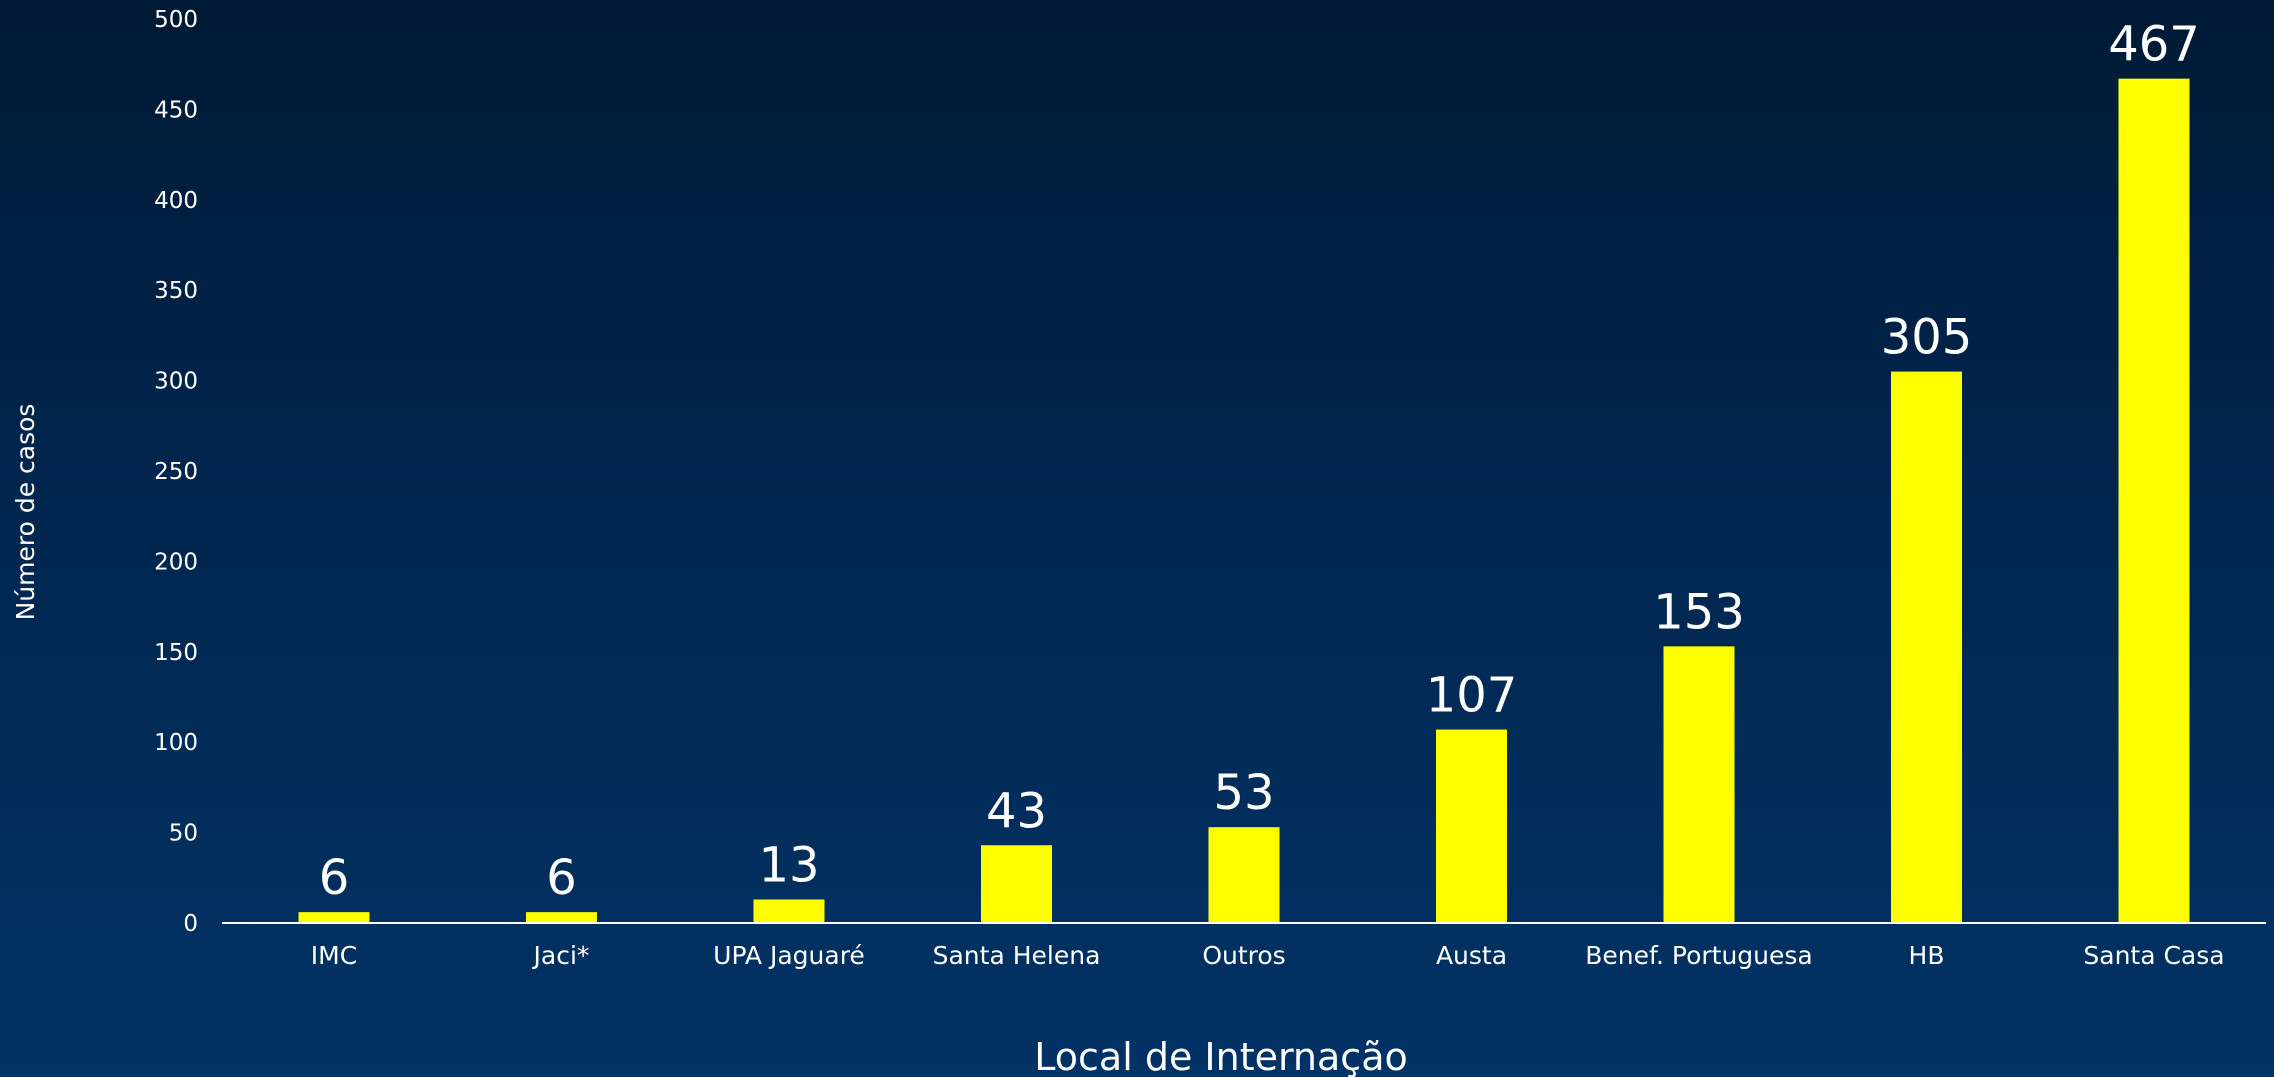 This screenshot has width=2274, height=1077. I want to click on x-axis-title: Local de Internação, so click(1220, 1056).